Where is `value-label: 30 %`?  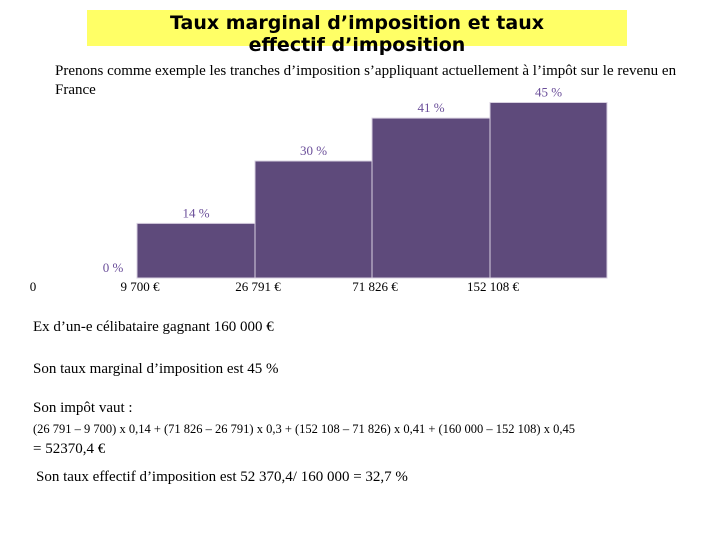
value-label: 30 % is located at coordinates (313, 150).